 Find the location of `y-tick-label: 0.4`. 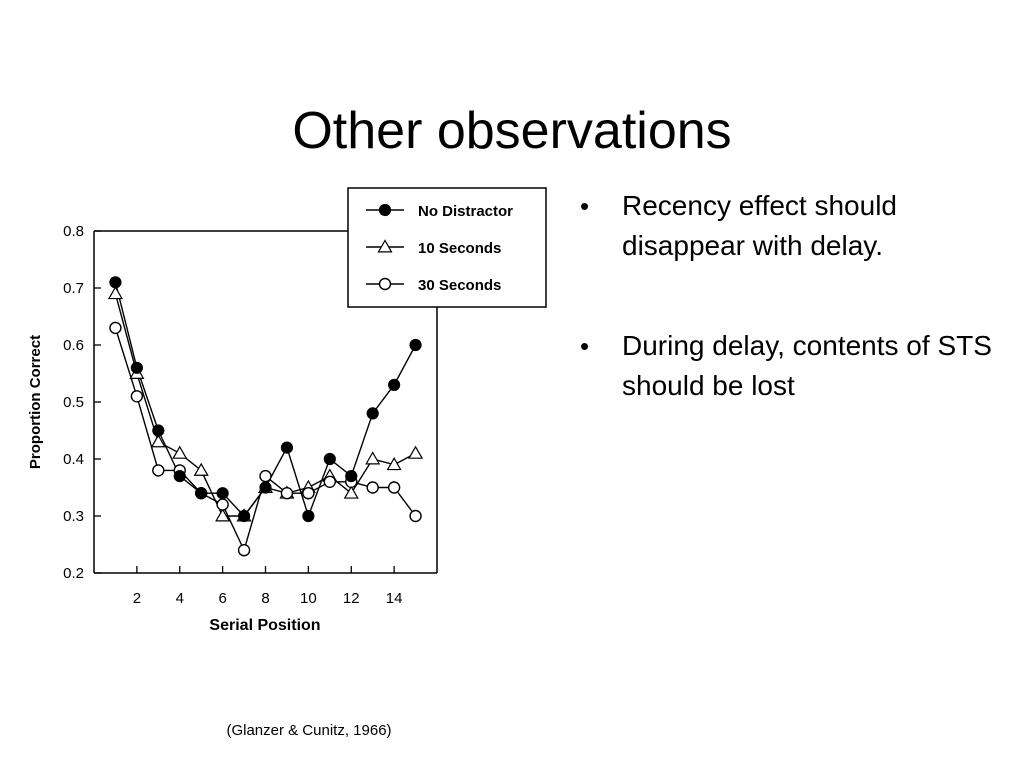

y-tick-label: 0.4 is located at coordinates (73, 459).